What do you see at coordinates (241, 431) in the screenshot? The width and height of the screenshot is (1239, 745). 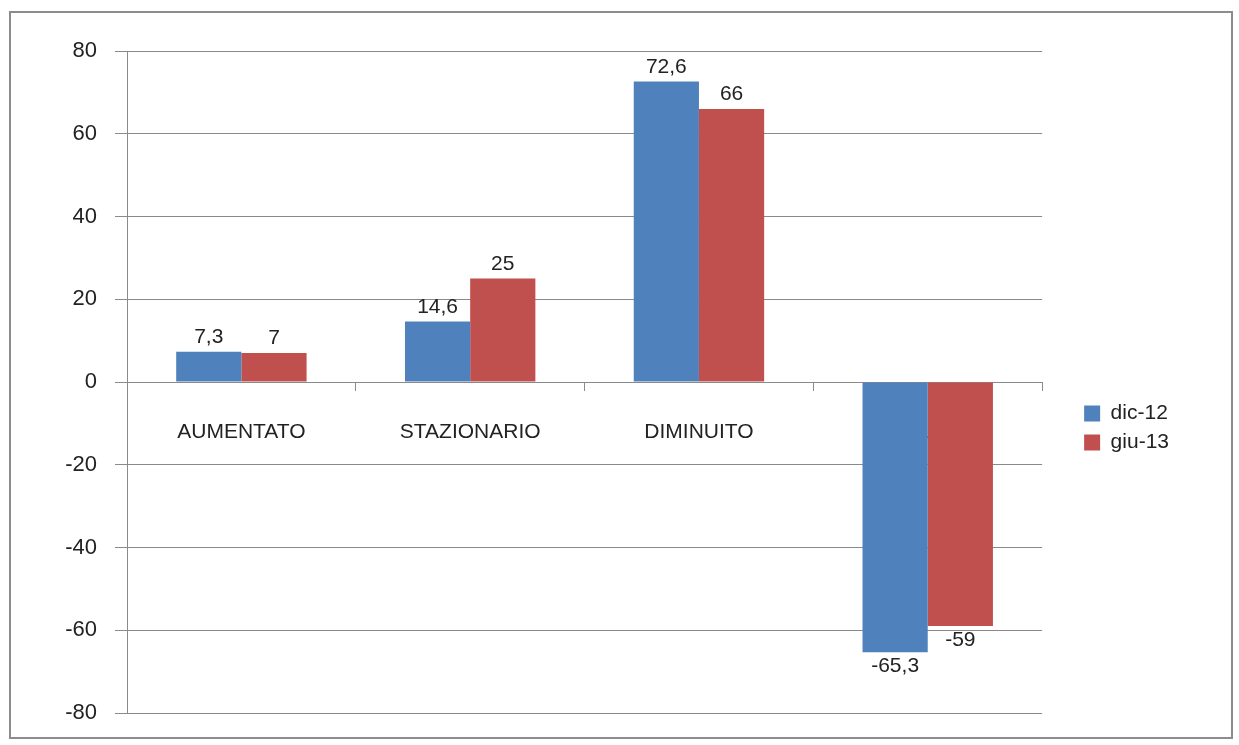 I see `x-tick-label: AUMENTATO` at bounding box center [241, 431].